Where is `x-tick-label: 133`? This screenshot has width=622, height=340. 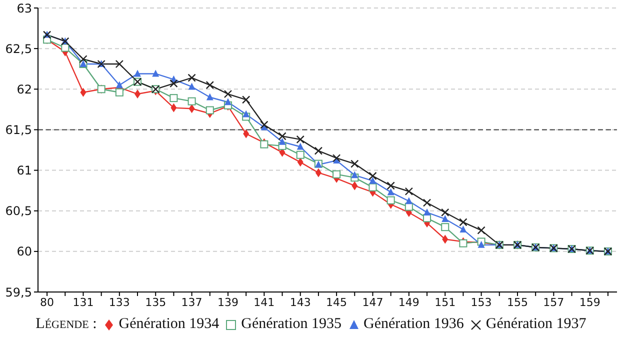 x-tick-label: 133 is located at coordinates (119, 302).